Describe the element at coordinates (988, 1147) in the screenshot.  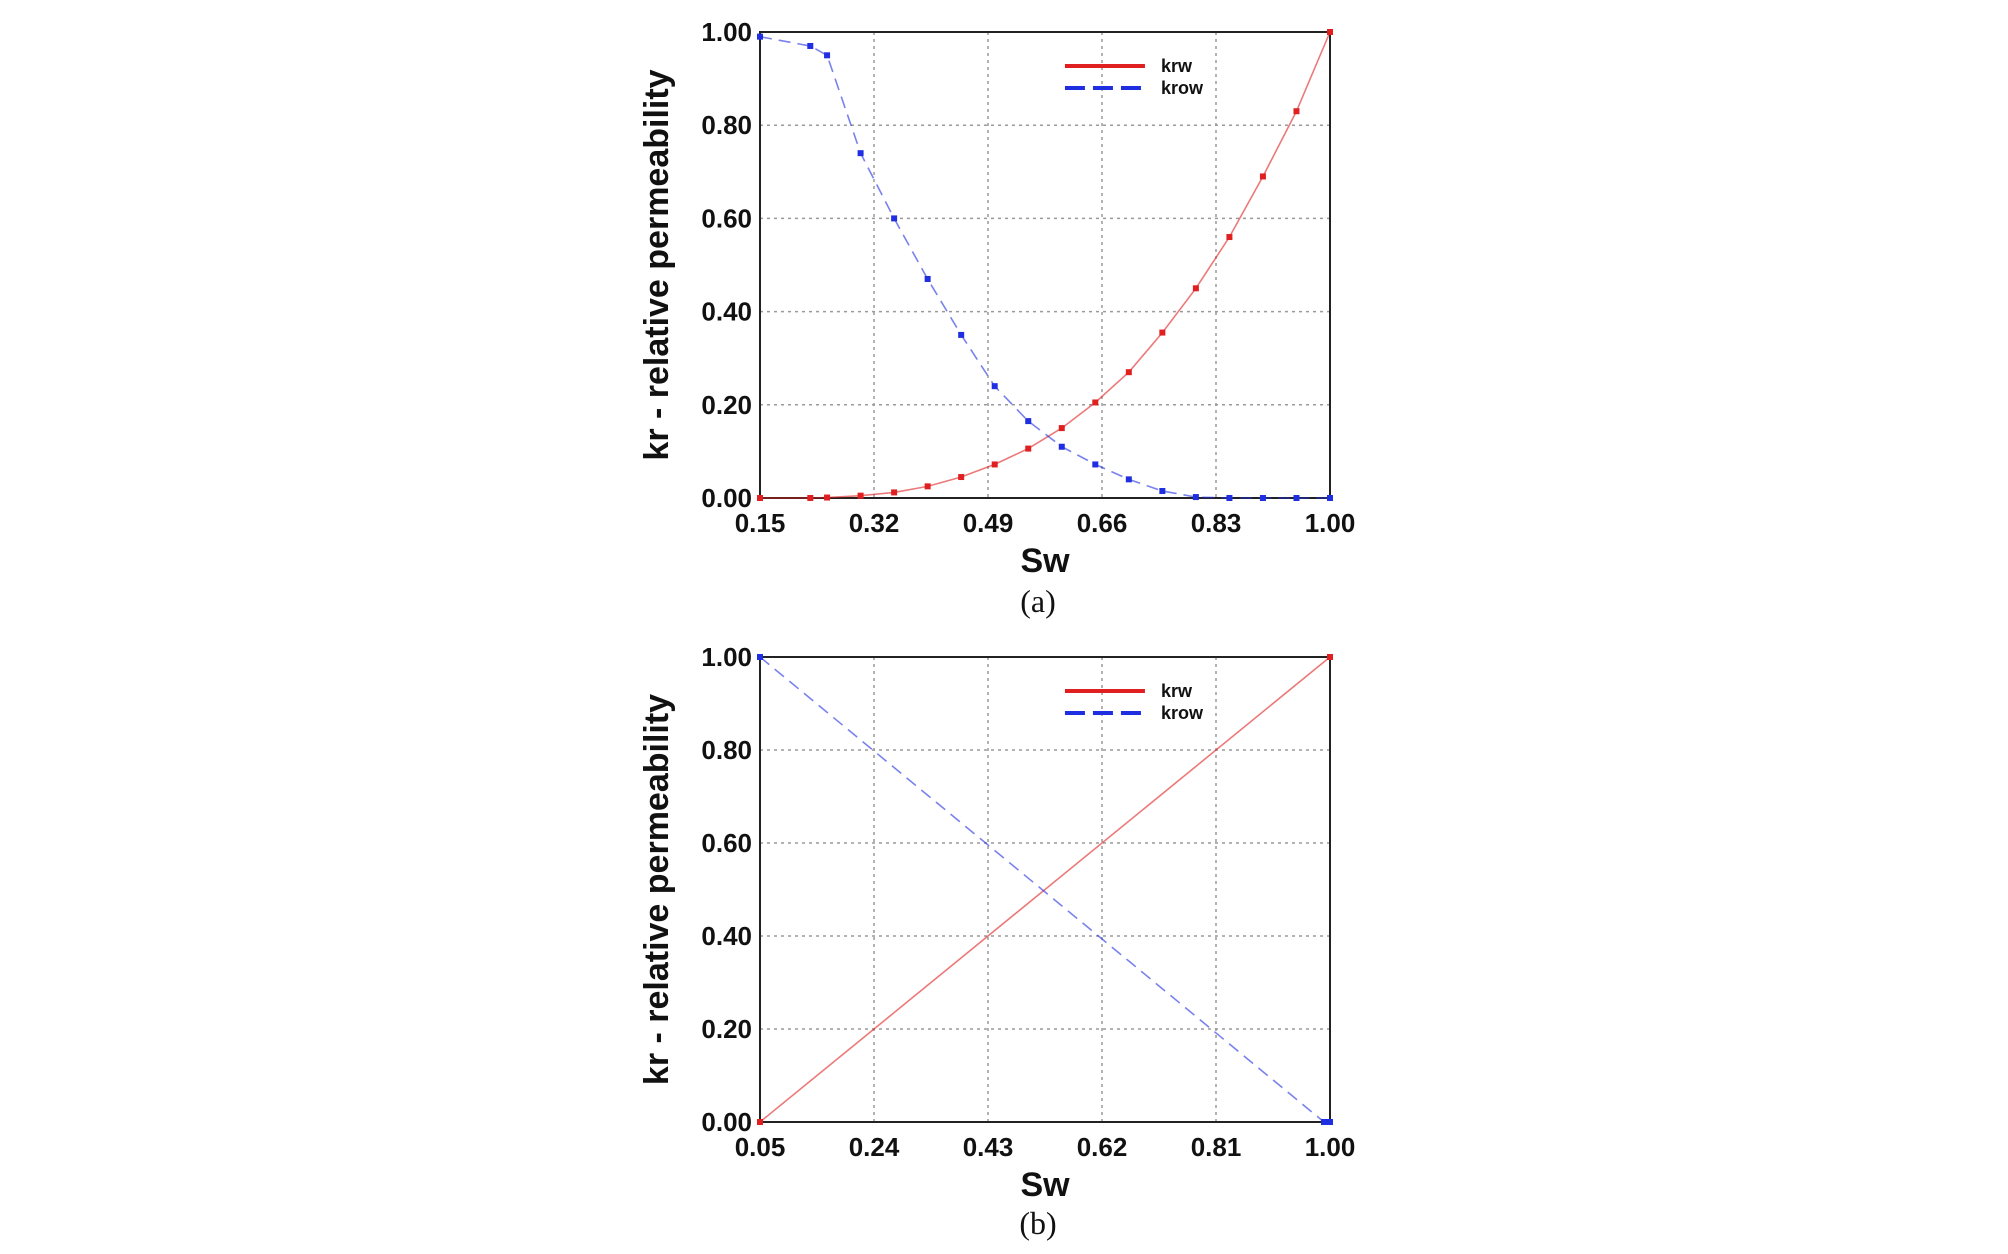
I see `x-tick-label: 0.43` at that location.